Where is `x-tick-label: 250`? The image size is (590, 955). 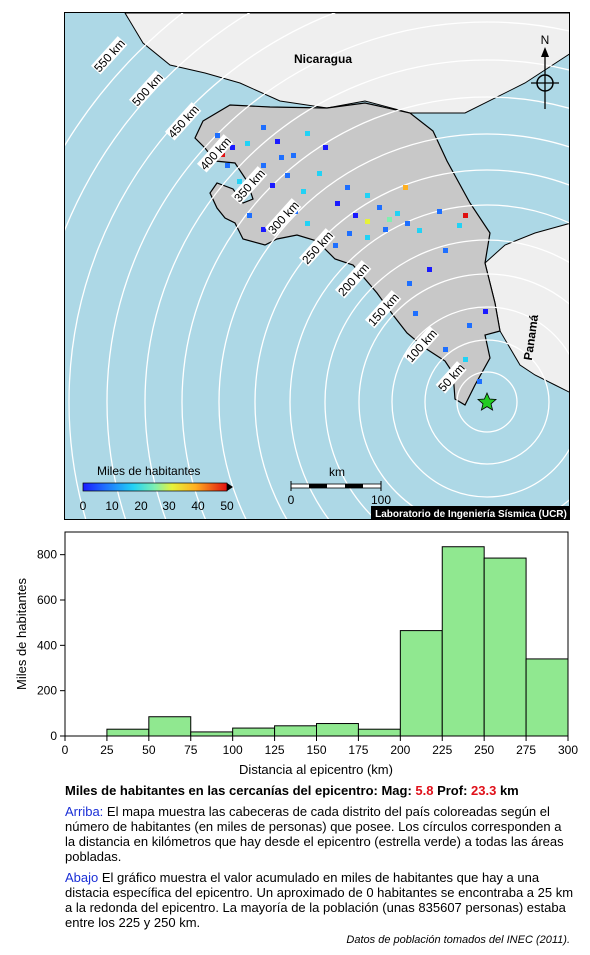 x-tick-label: 250 is located at coordinates (484, 750).